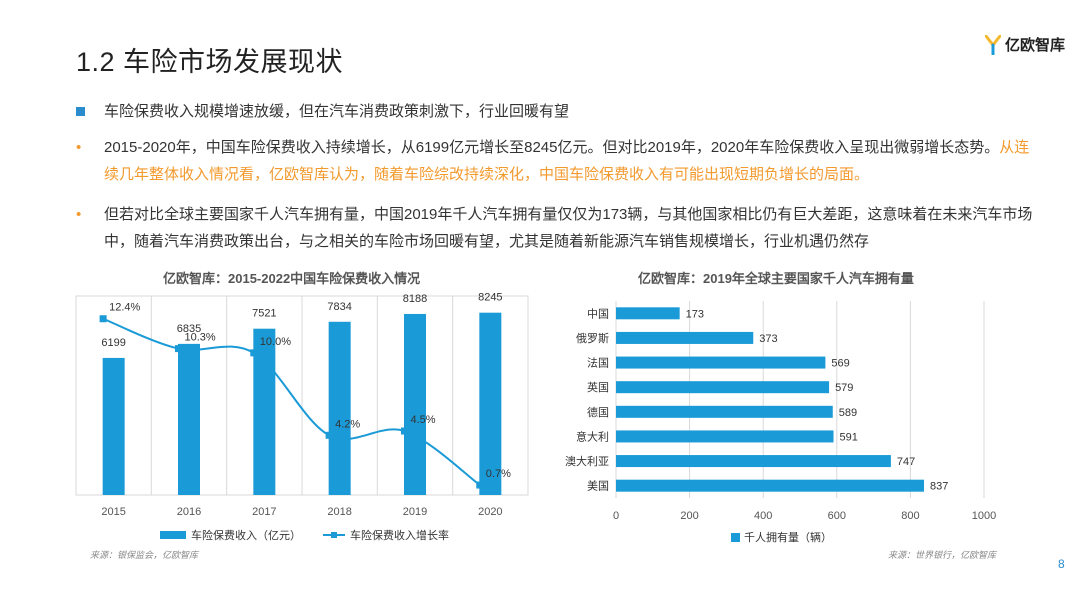 This screenshot has height=607, width=1080. What do you see at coordinates (113, 343) in the screenshot?
I see `bar-label-2015: 6199` at bounding box center [113, 343].